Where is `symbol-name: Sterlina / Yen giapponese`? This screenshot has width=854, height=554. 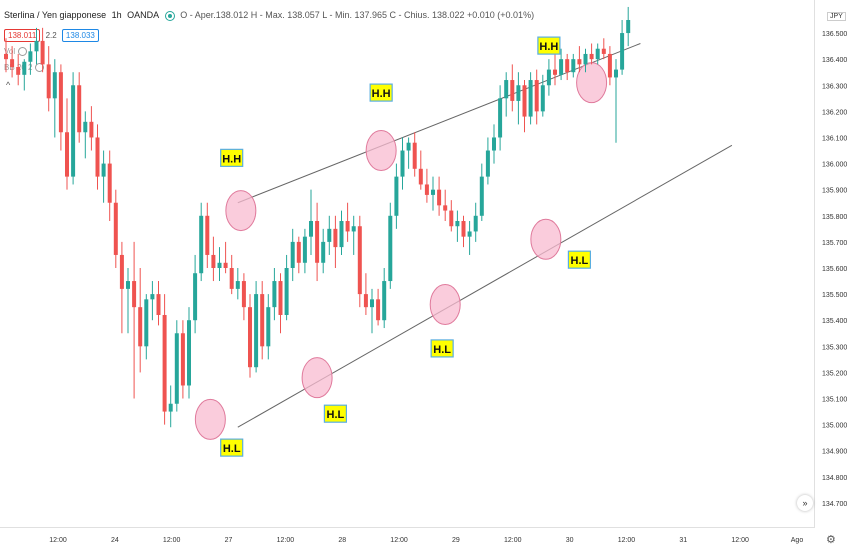
symbol-name: Sterlina / Yen giapponese is located at coordinates (55, 15).